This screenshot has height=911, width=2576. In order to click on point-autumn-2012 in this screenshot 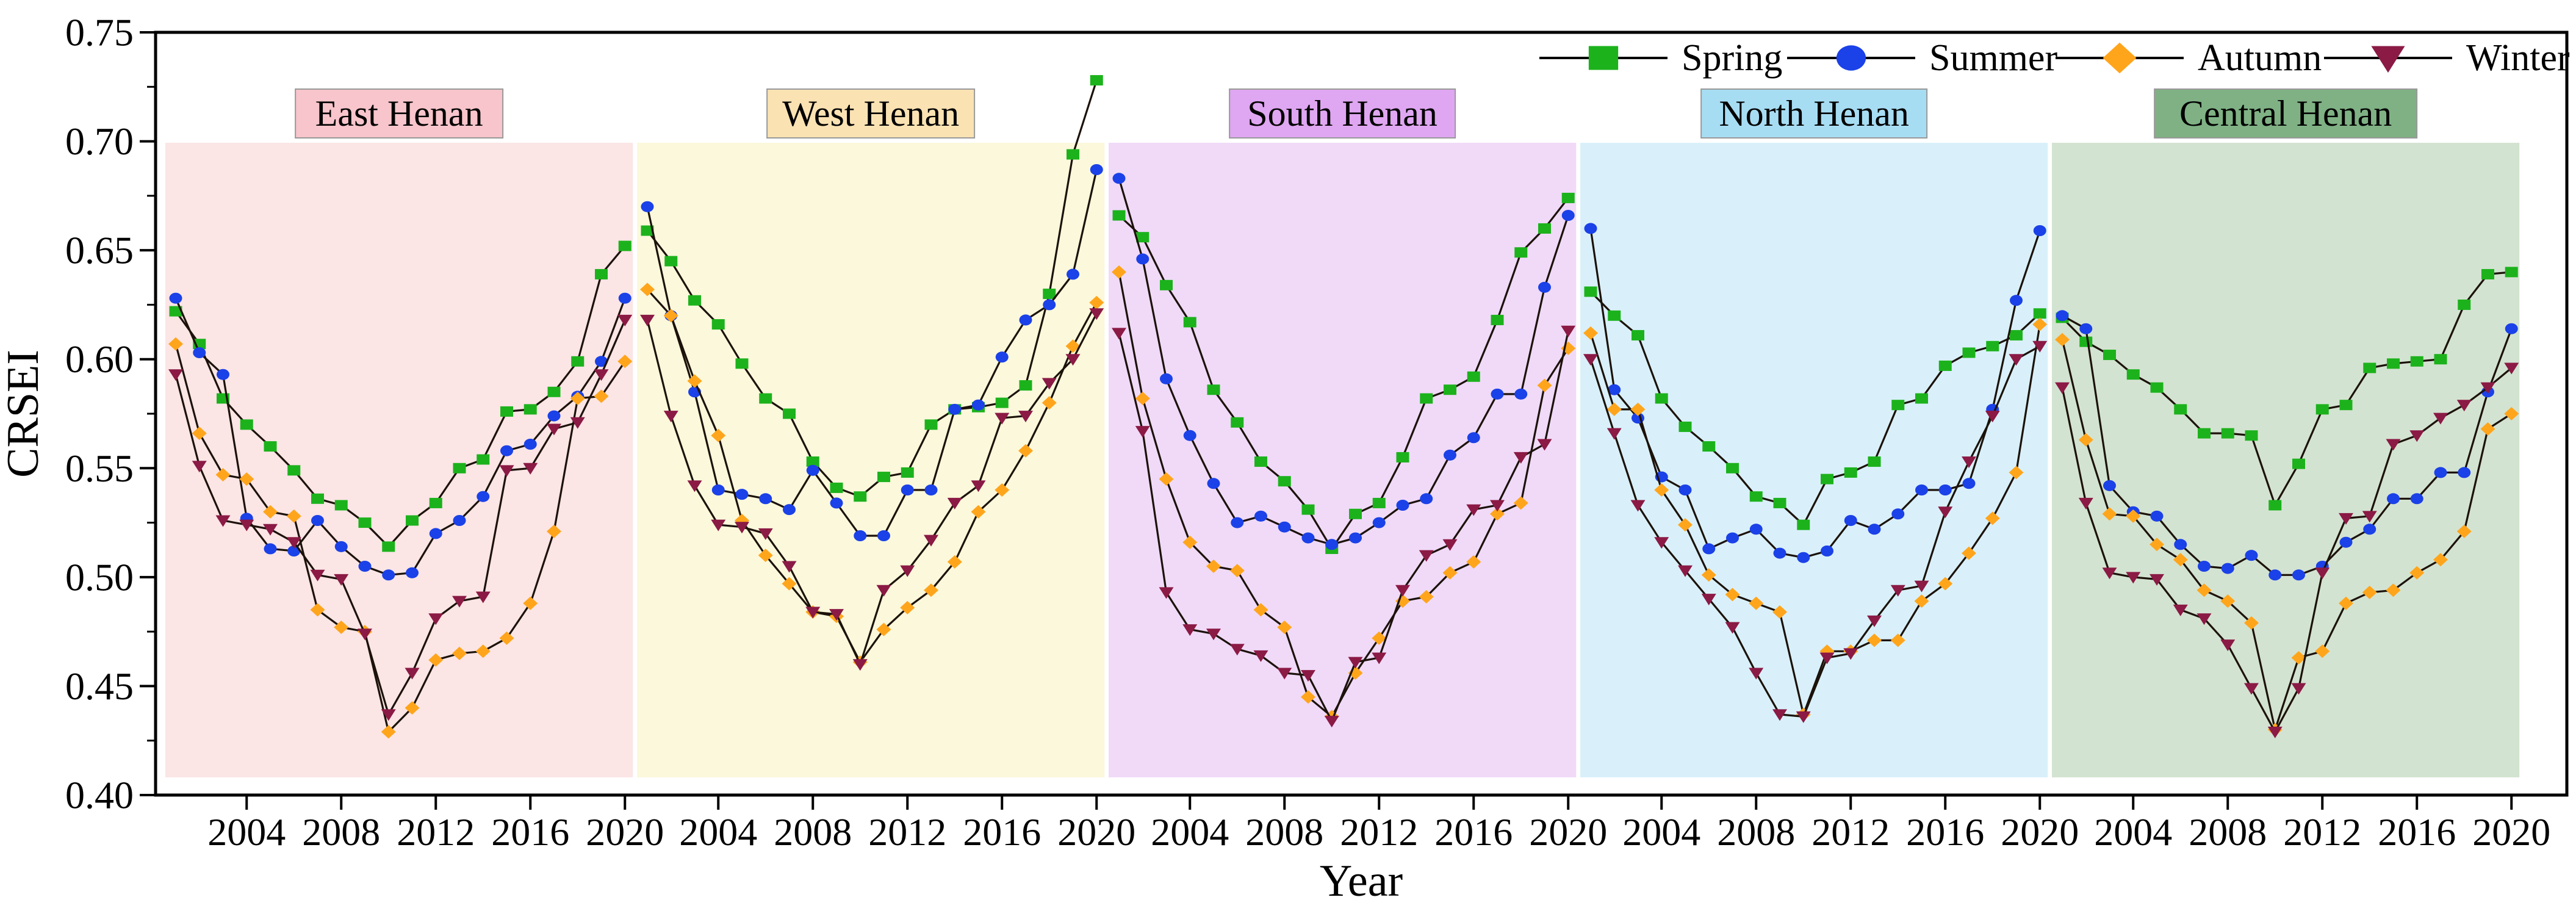, I will do `click(2322, 651)`.